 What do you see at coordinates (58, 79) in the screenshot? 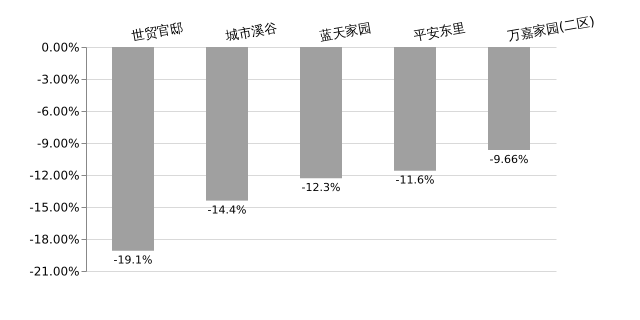
I see `y-tick-label: -3.00%` at bounding box center [58, 79].